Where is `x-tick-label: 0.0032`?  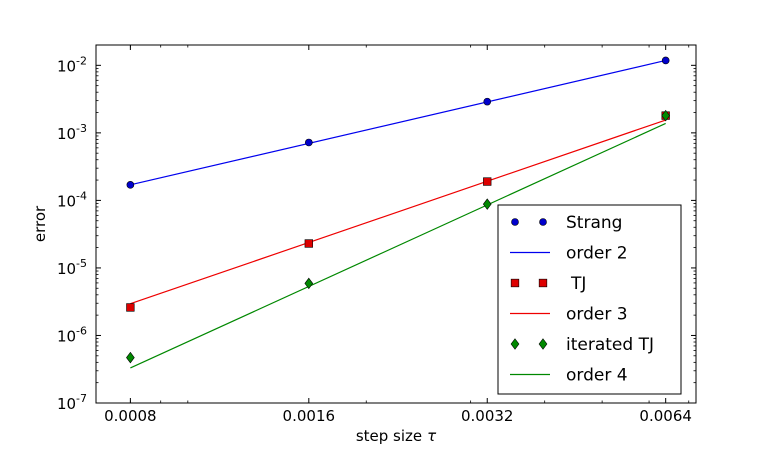 x-tick-label: 0.0032 is located at coordinates (487, 416).